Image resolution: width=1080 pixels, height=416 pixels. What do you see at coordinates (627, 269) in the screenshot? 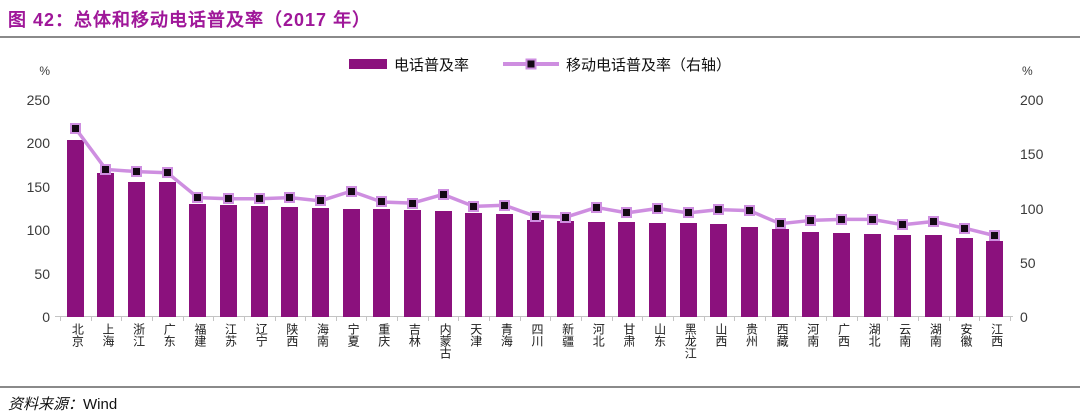
I see `bar-甘肃` at bounding box center [627, 269].